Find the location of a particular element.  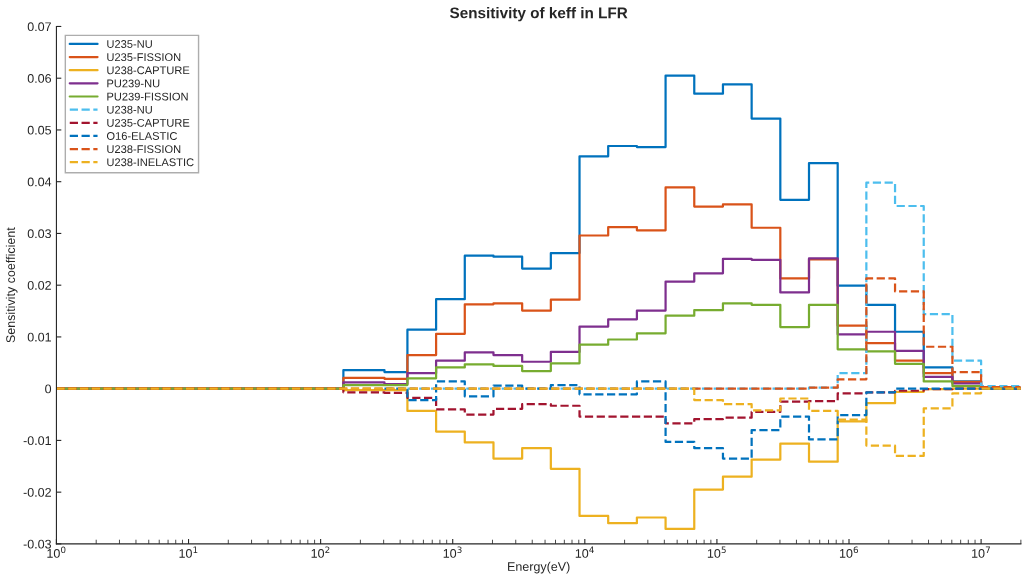

legend-label: U238-NU is located at coordinates (129, 109).